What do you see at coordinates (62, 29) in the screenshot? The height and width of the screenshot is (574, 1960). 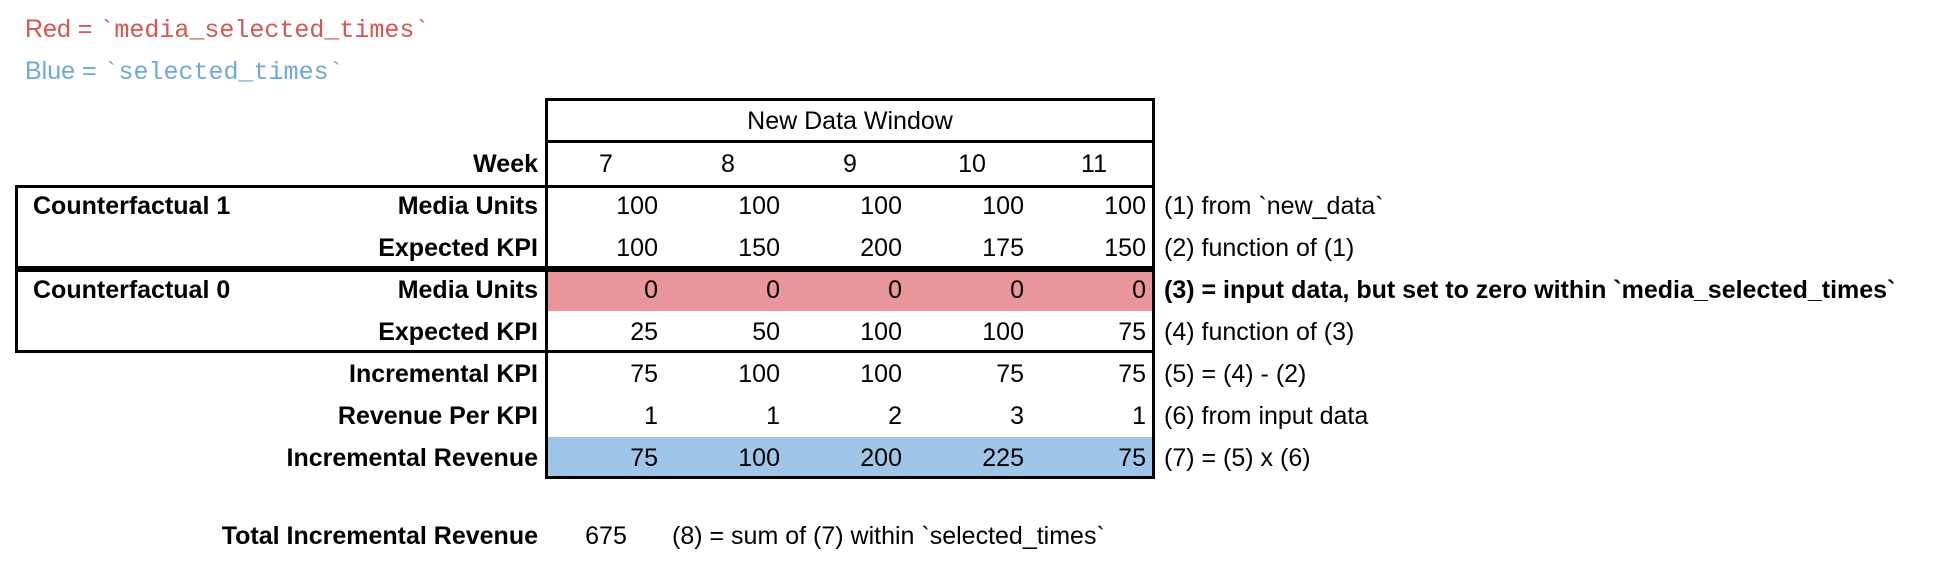 I see `legend-red-label: Red =` at bounding box center [62, 29].